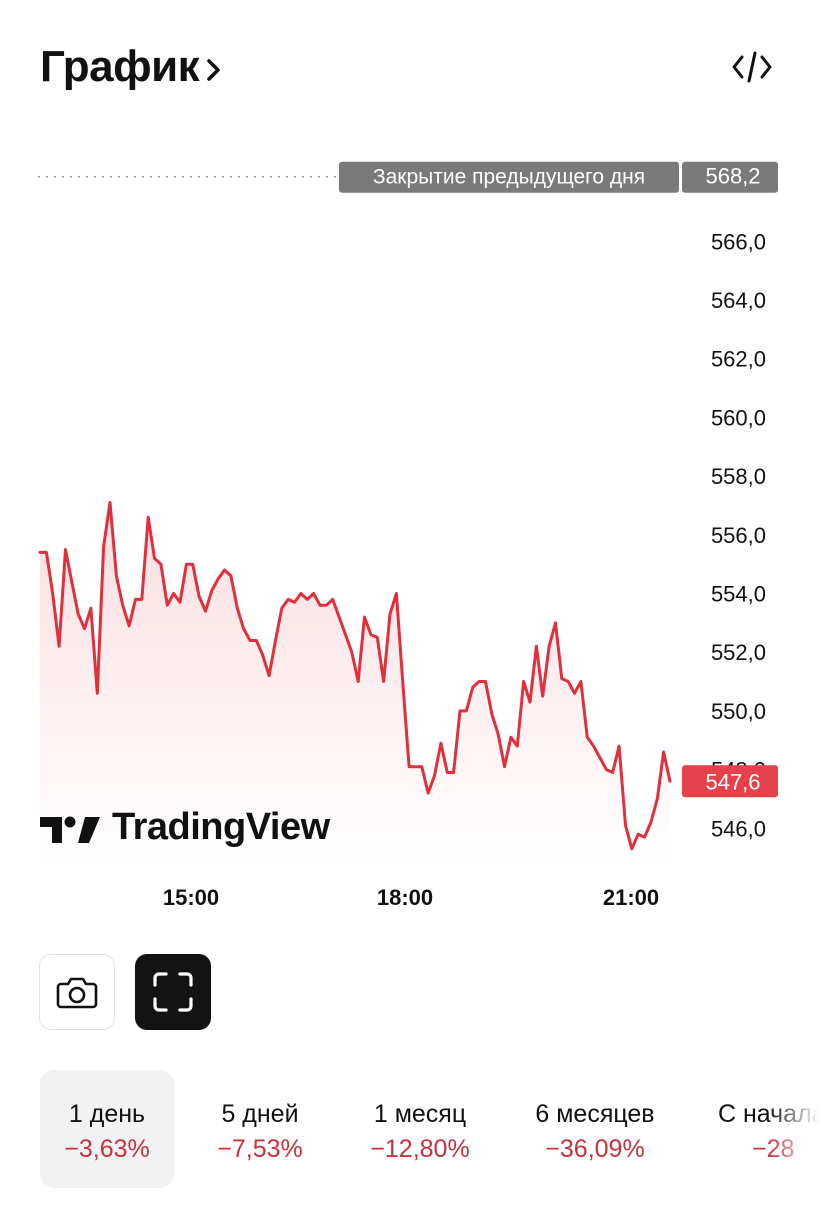 The height and width of the screenshot is (1212, 828). I want to click on x-tick-label: 15:00, so click(191, 897).